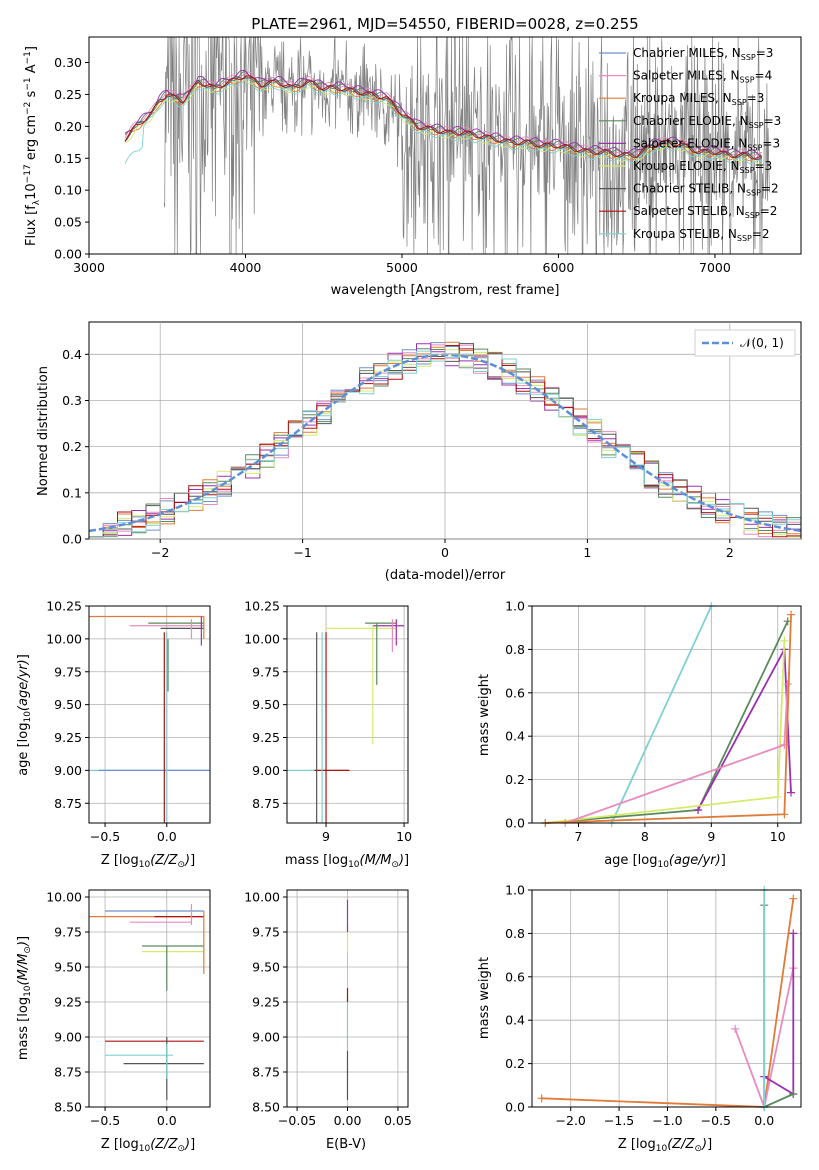 Image resolution: width=819 pixels, height=1170 pixels. What do you see at coordinates (266, 1072) in the screenshot?
I see `ebv-ytick-label: 8.75` at bounding box center [266, 1072].